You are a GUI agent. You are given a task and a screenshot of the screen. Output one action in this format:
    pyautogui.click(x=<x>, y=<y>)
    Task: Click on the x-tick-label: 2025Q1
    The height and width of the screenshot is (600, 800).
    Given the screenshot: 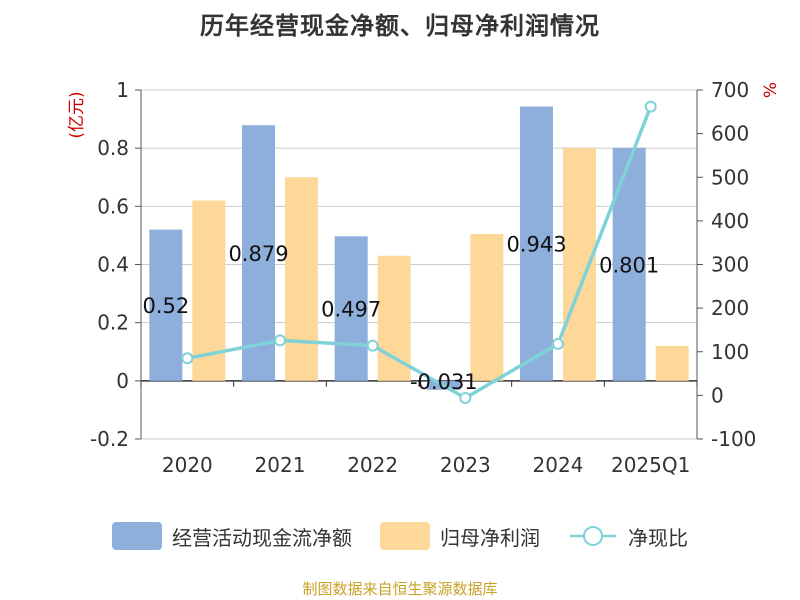 What is the action you would take?
    pyautogui.click(x=650, y=465)
    